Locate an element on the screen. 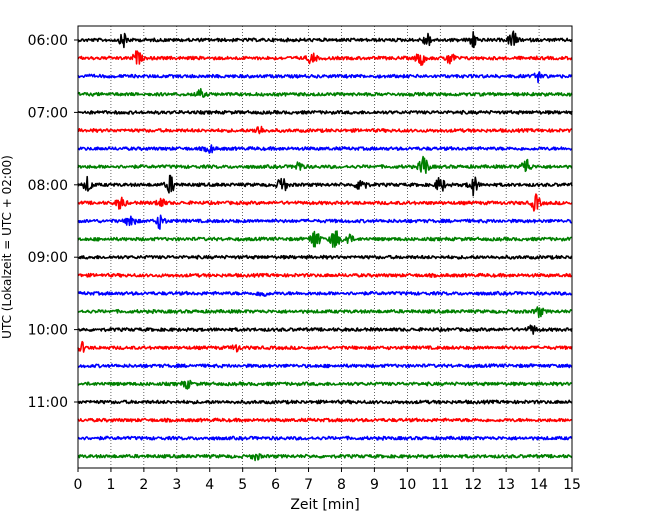 The height and width of the screenshot is (520, 650). x-tick-label-6: 6 is located at coordinates (275, 485).